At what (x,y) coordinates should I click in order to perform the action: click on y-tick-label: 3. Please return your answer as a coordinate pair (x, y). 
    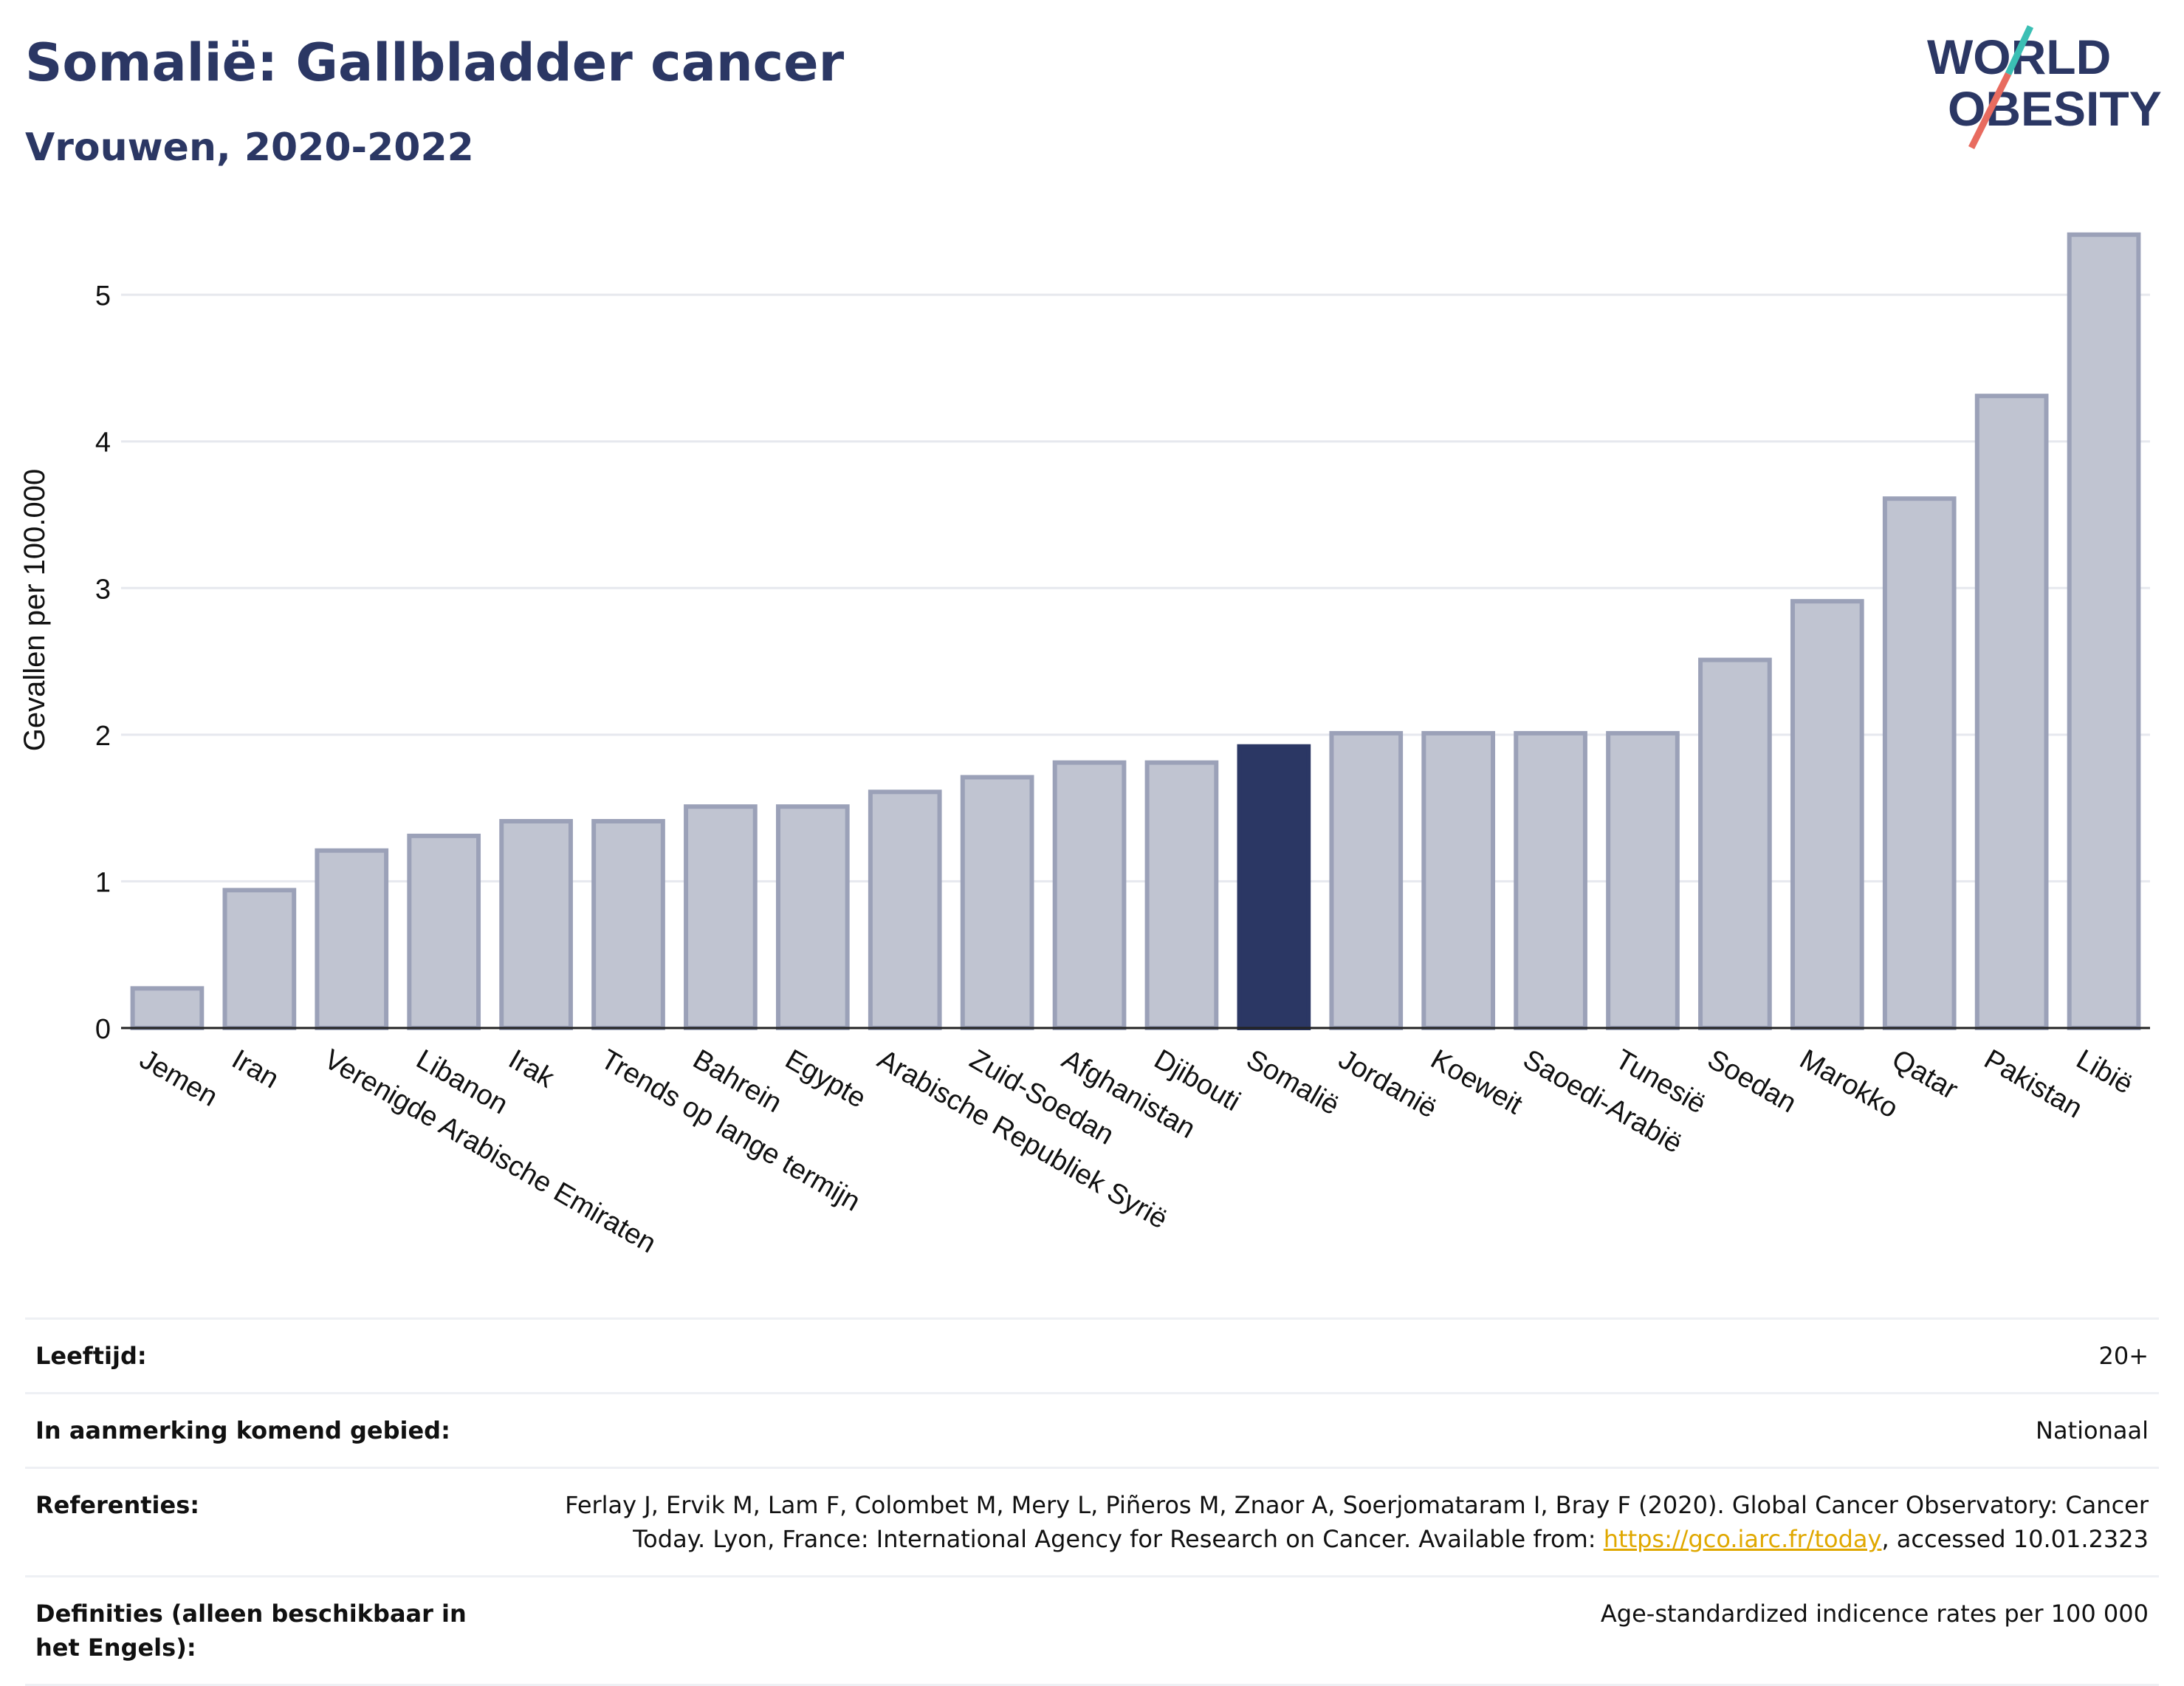
    Looking at the image, I should click on (103, 589).